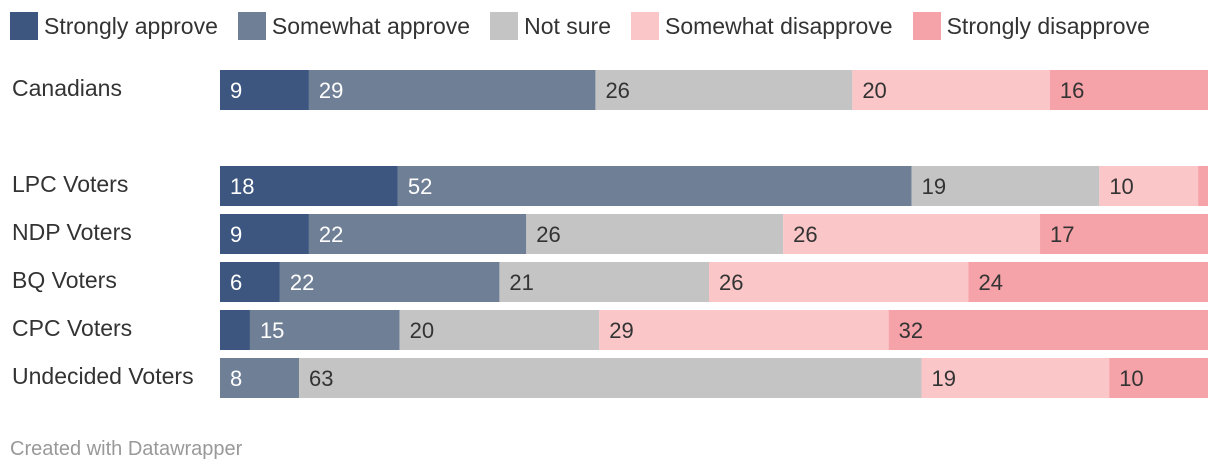 The width and height of the screenshot is (1220, 474). Describe the element at coordinates (242, 186) in the screenshot. I see `bar-value-label: 18` at that location.